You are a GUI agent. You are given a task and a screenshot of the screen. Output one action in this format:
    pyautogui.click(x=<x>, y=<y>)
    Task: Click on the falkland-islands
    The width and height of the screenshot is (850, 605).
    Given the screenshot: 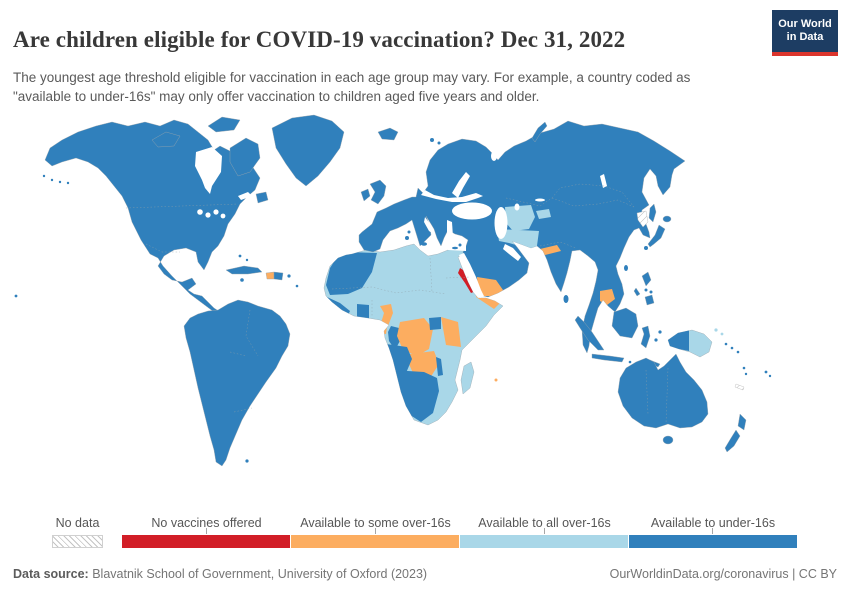 What is the action you would take?
    pyautogui.click(x=247, y=461)
    